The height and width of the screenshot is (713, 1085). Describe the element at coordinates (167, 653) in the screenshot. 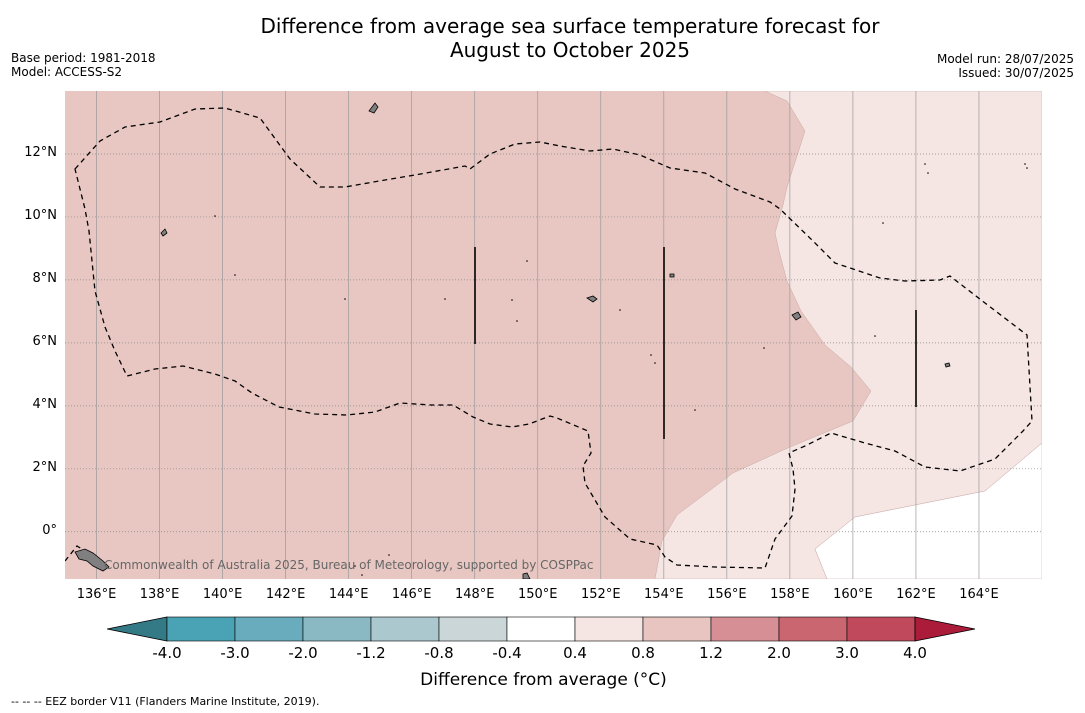

I see `colorbar-tick-label: -4.0` at that location.